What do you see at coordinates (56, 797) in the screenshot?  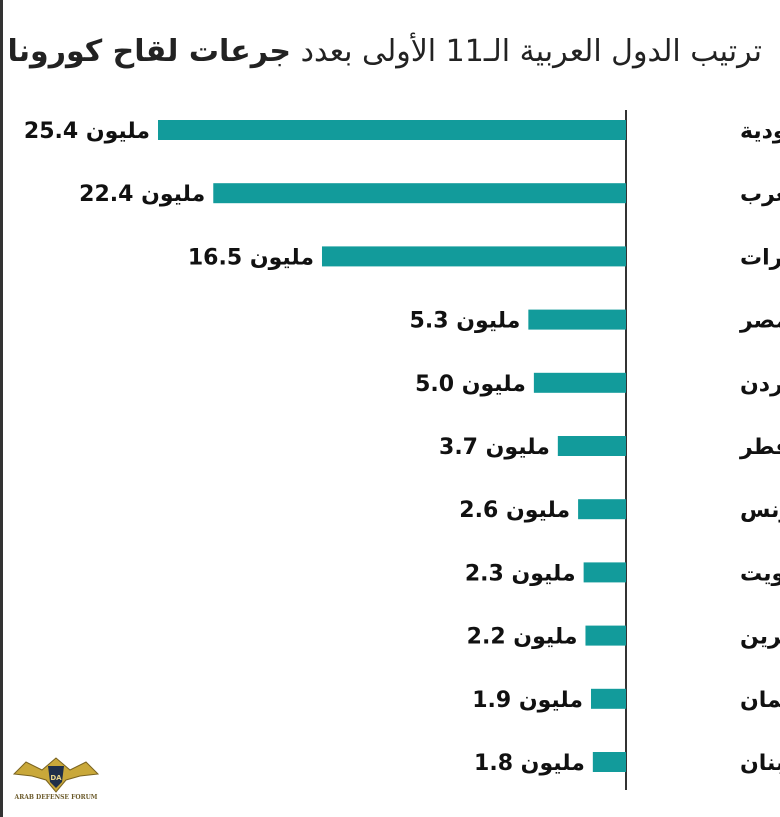 I see `watermark-text: ARAB DEFENSE FORUM` at bounding box center [56, 797].